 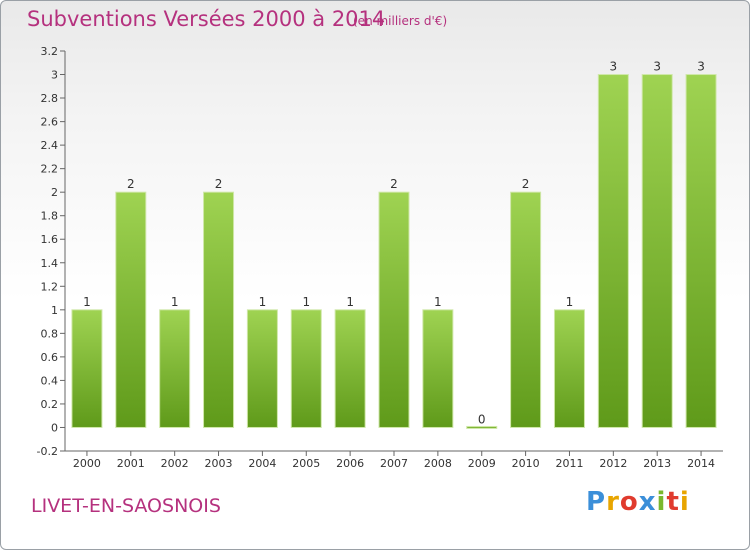 I want to click on logo-letter: r, so click(x=613, y=502).